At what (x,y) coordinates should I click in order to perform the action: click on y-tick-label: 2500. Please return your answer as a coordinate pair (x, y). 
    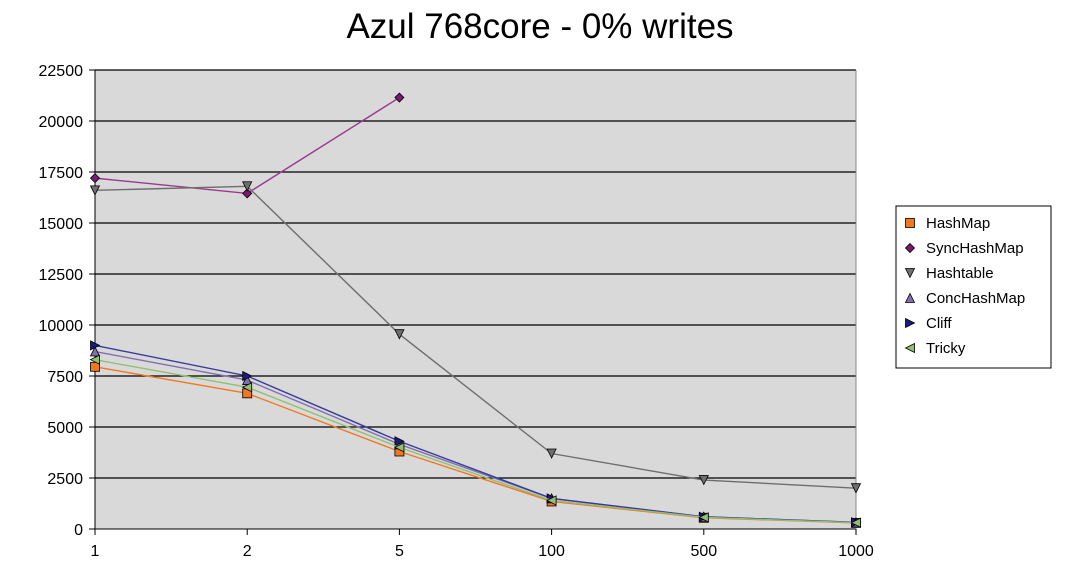
    Looking at the image, I should click on (65, 479).